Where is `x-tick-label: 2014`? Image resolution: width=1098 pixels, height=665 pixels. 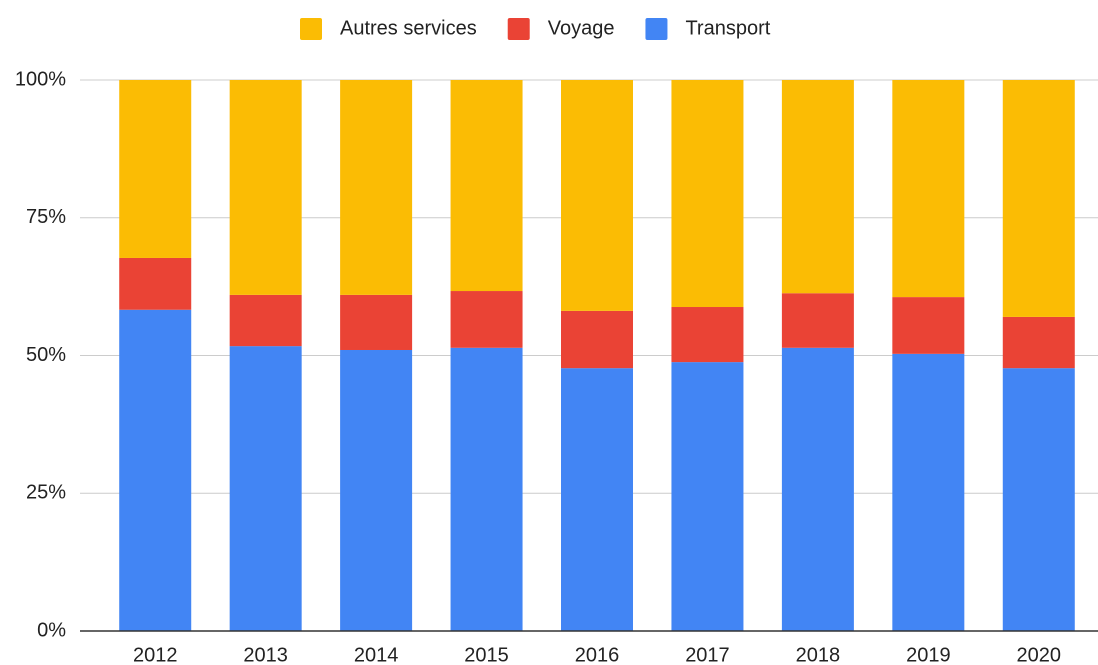
x-tick-label: 2014 is located at coordinates (376, 654).